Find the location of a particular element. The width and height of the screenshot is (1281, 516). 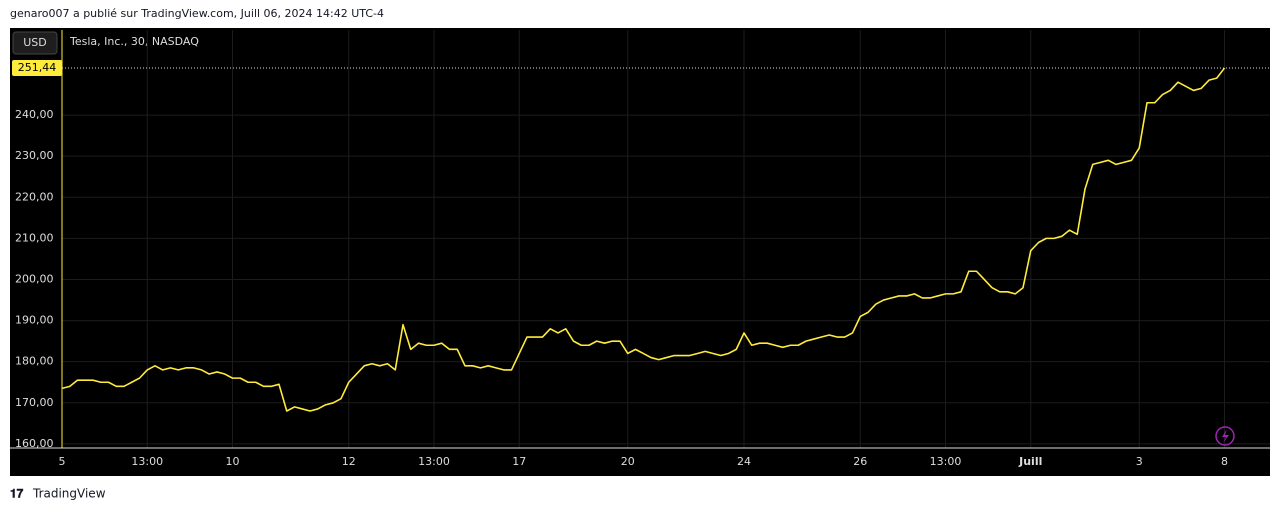

x-tick-label: 8 is located at coordinates (1224, 461).